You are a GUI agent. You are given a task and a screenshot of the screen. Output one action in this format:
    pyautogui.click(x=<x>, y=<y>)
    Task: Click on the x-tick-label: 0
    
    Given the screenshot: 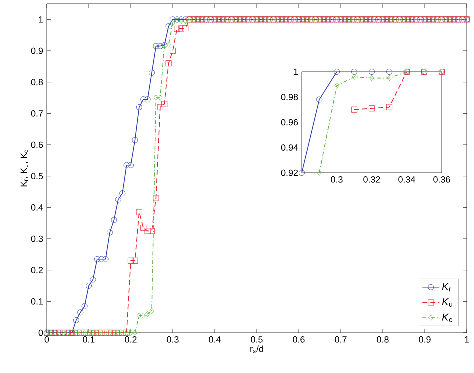 What is the action you would take?
    pyautogui.click(x=47, y=339)
    